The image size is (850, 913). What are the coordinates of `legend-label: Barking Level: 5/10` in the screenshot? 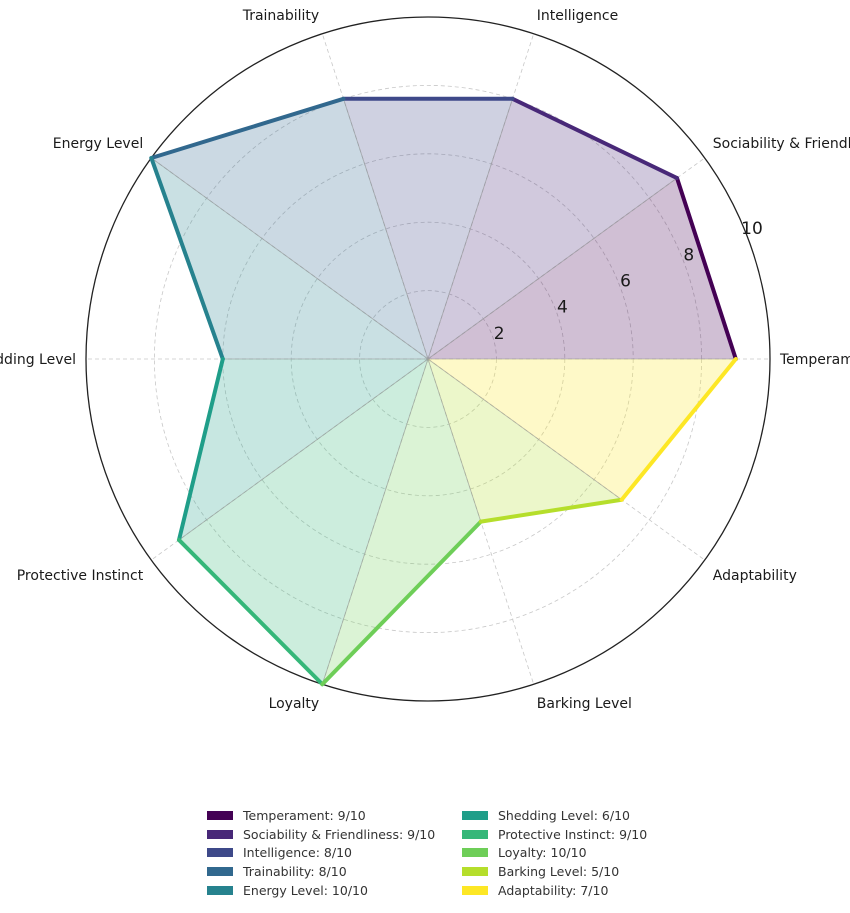 It's located at (559, 872).